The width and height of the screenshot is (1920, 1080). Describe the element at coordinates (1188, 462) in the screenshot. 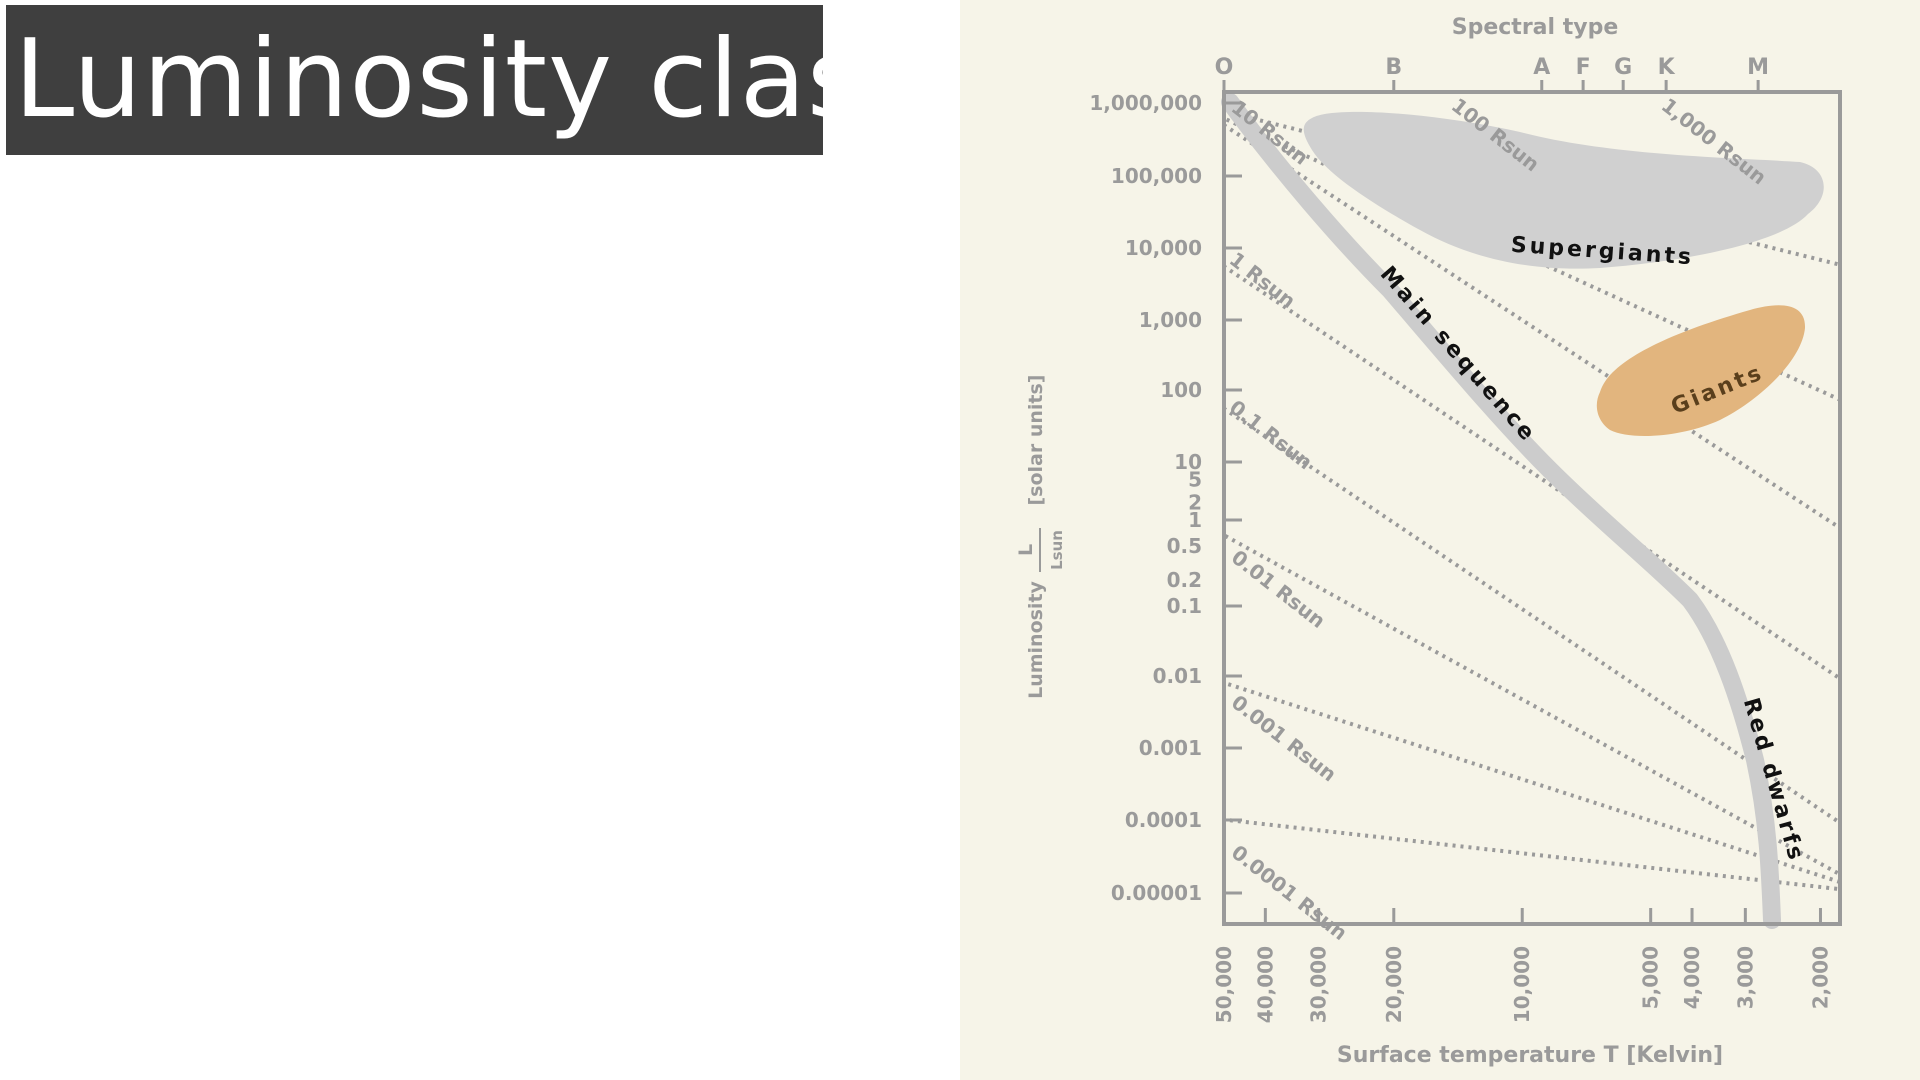

I see `y-tick-label: 10` at that location.